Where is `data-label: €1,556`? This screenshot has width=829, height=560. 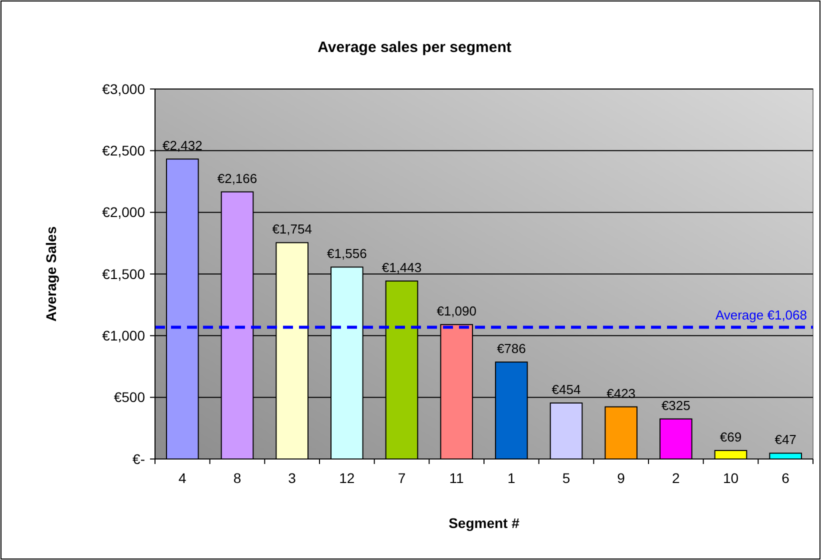
data-label: €1,556 is located at coordinates (347, 254).